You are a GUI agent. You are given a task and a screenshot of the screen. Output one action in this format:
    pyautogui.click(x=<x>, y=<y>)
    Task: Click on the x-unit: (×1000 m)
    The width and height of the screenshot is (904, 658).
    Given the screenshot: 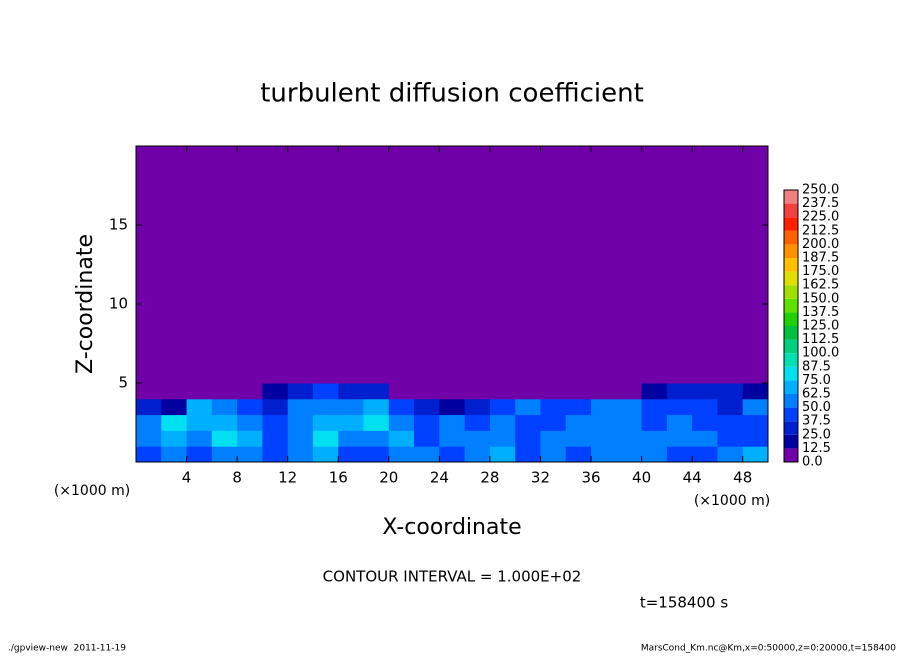 What is the action you would take?
    pyautogui.click(x=732, y=501)
    